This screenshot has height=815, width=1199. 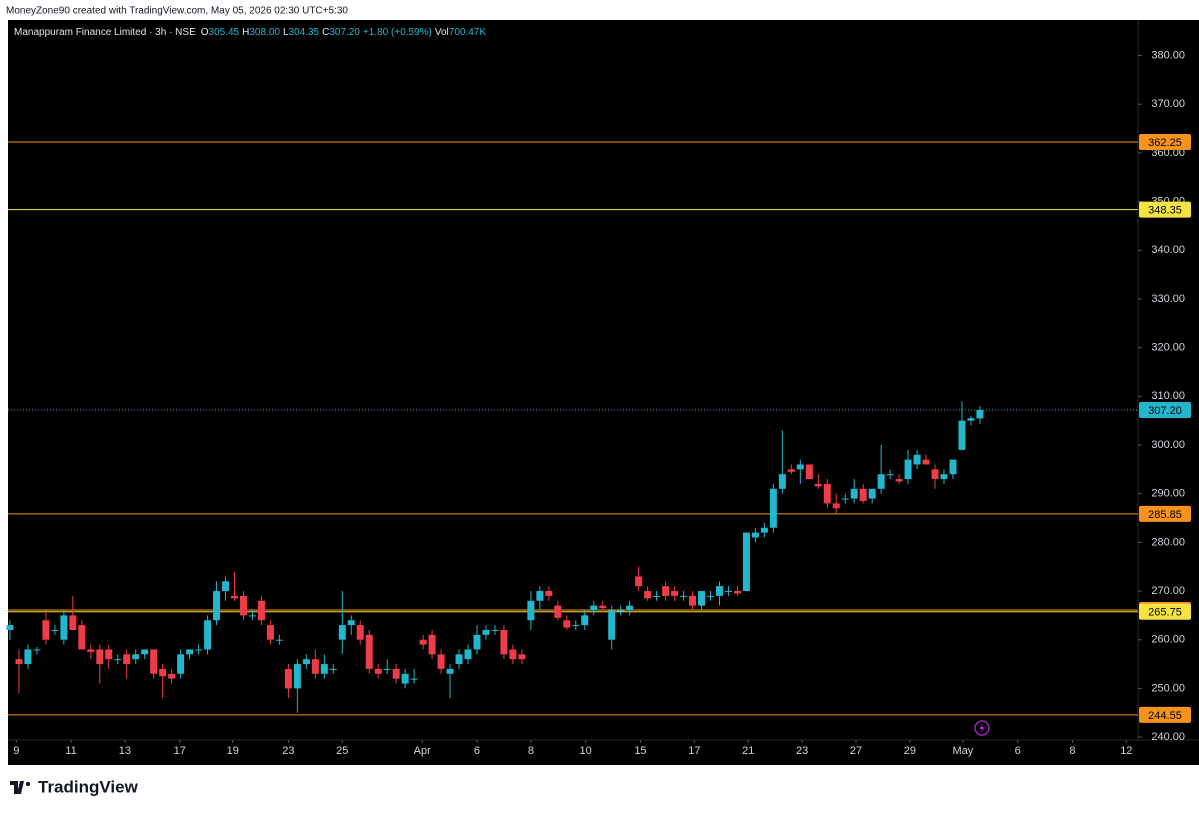 What do you see at coordinates (1126, 751) in the screenshot?
I see `x-tick-label: 12` at bounding box center [1126, 751].